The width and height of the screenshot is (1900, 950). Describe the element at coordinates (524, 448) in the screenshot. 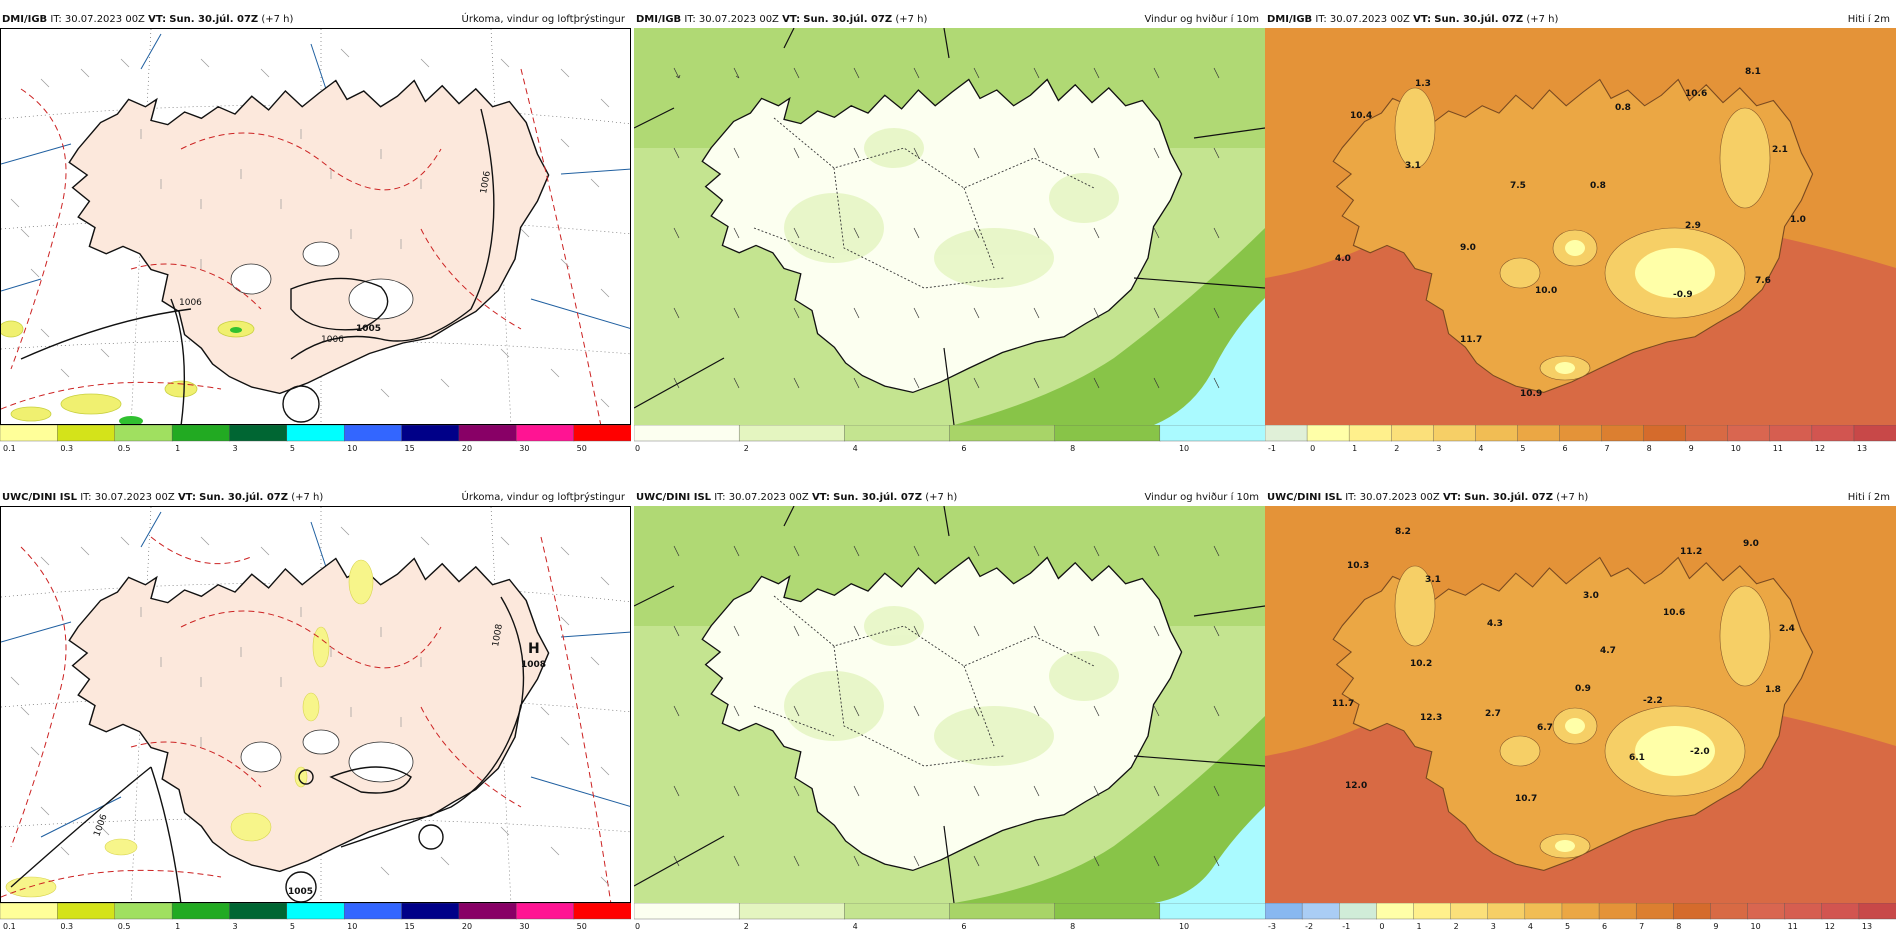

I see `colorbar-tick-label: 30` at that location.